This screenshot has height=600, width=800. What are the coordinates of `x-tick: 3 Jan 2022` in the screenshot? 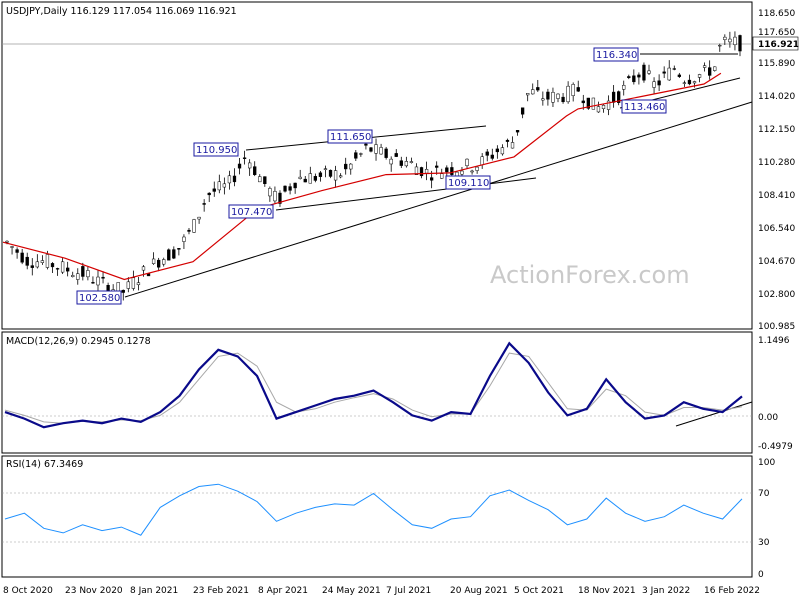 It's located at (666, 591).